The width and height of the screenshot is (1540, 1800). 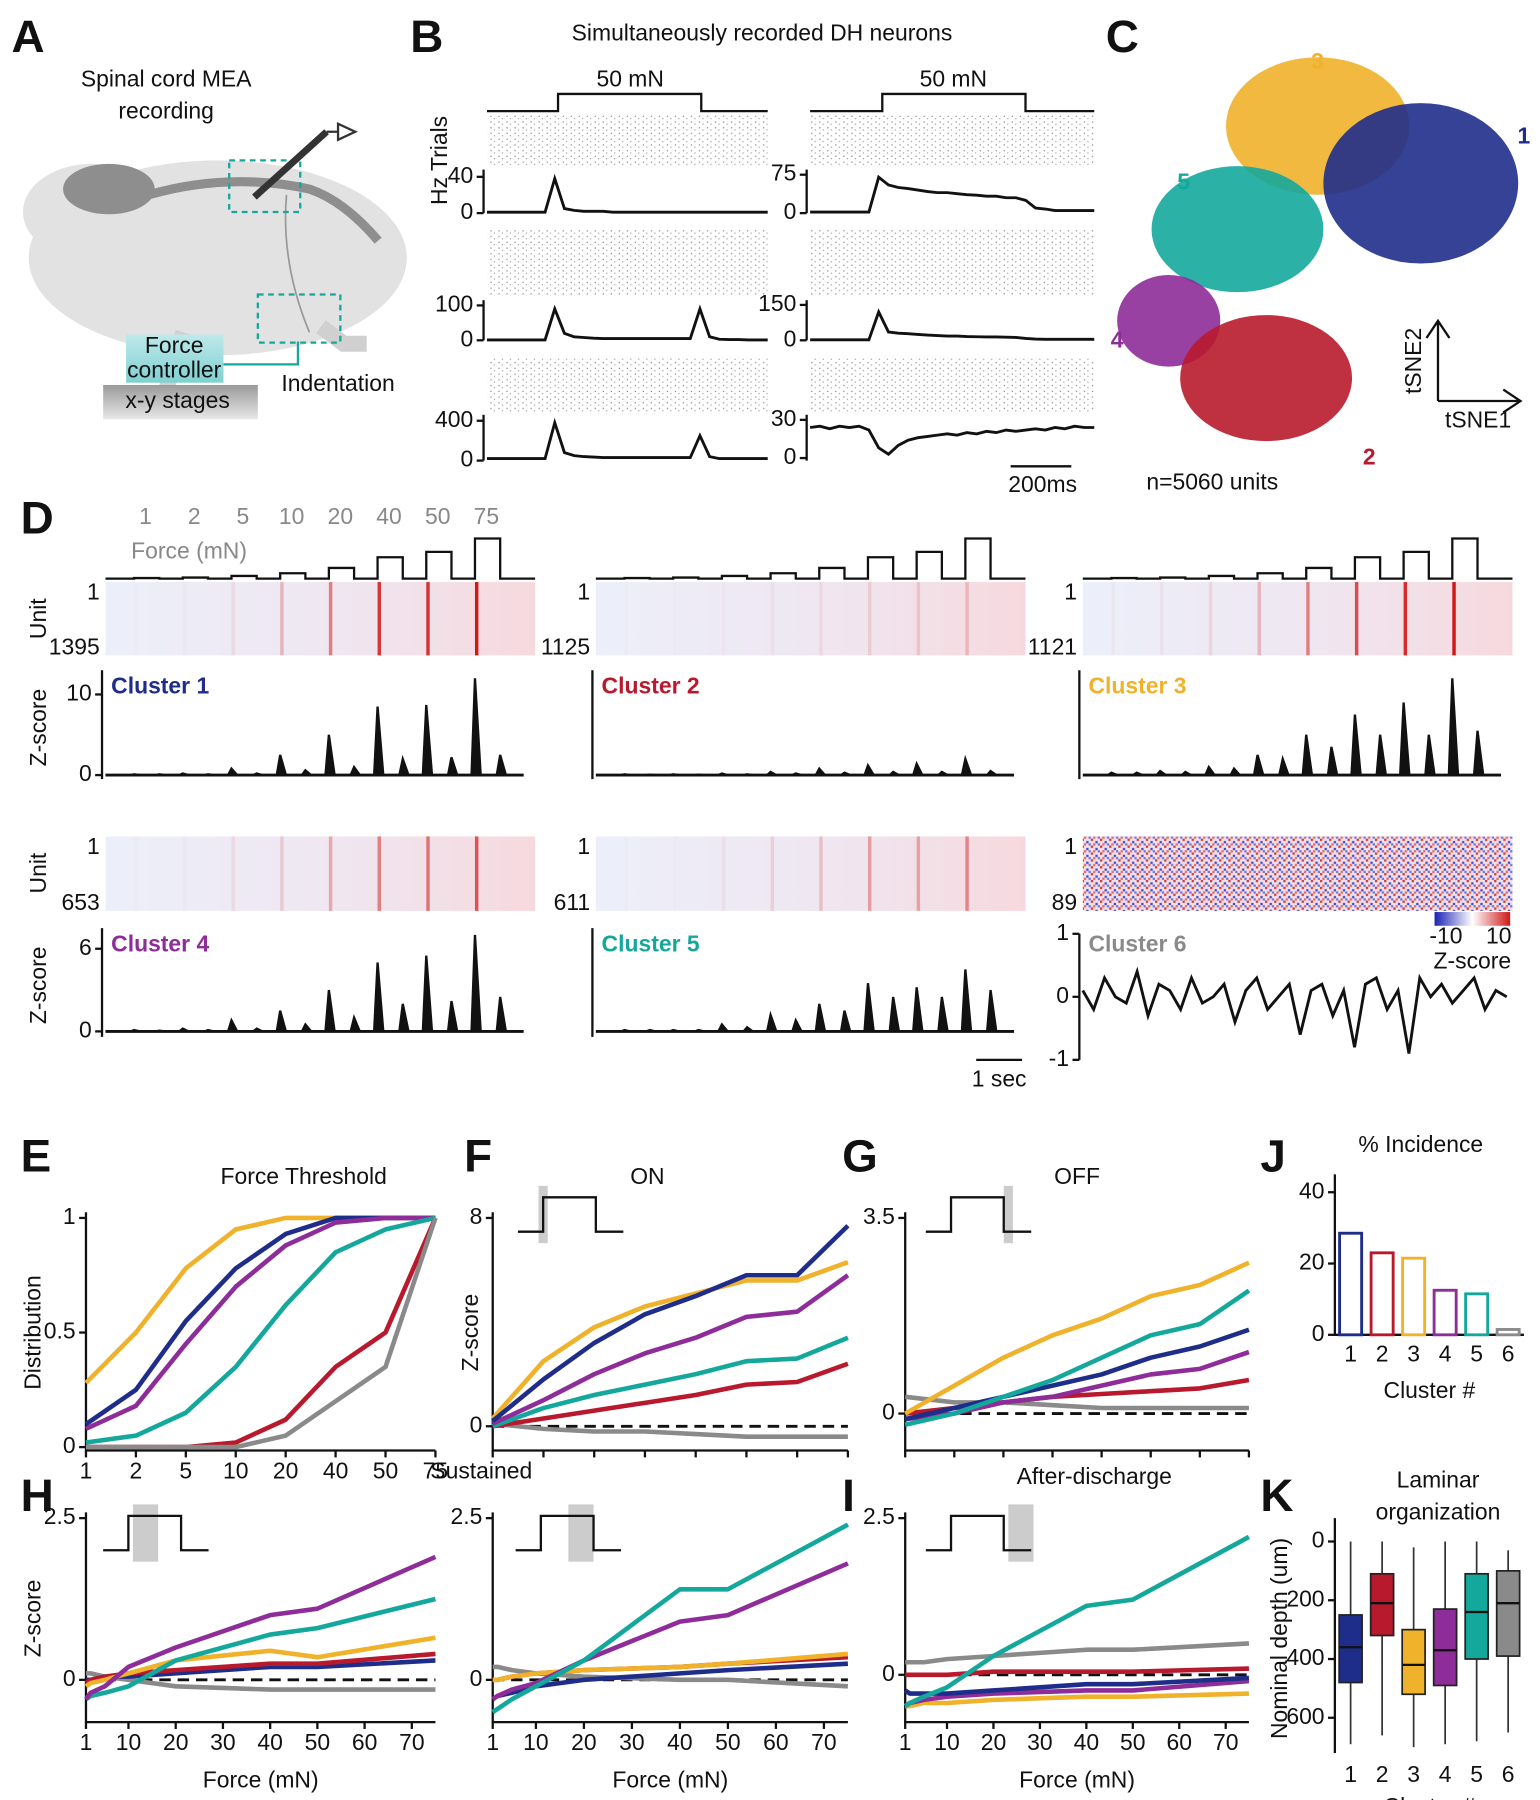 I want to click on force-tick-label: 2, so click(x=194, y=516).